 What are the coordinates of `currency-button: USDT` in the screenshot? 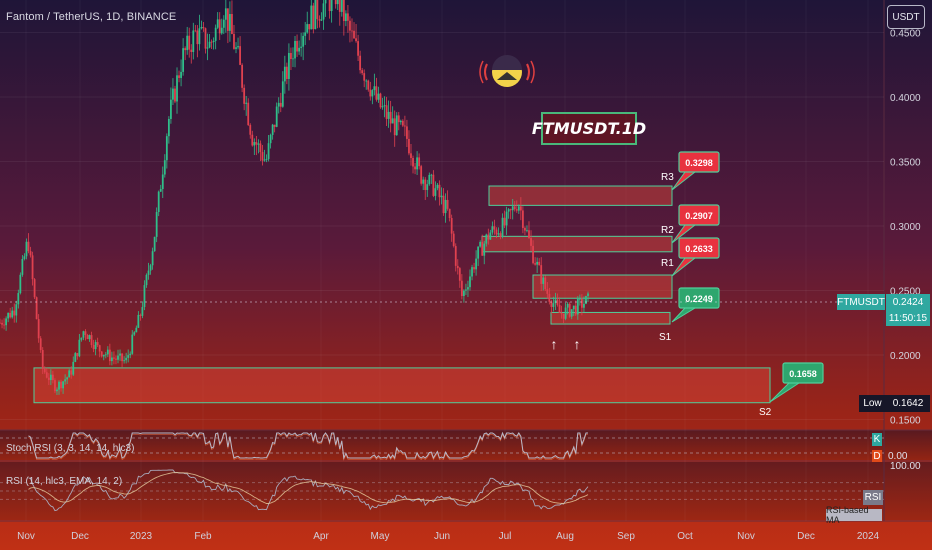 It's located at (906, 17).